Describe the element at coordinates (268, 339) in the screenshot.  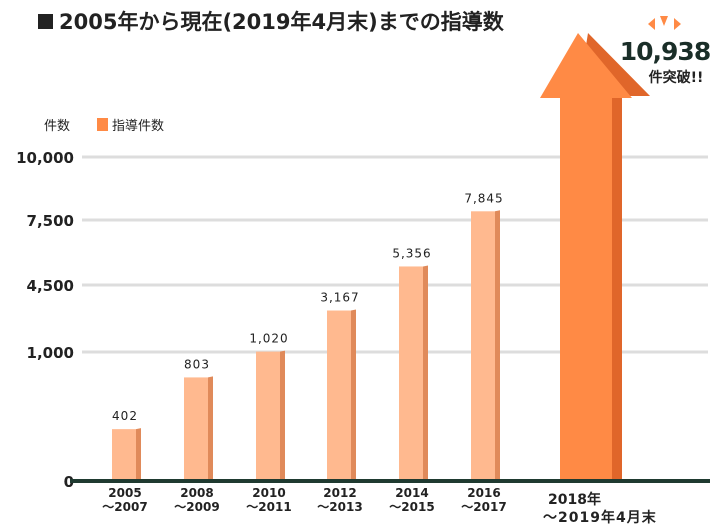
I see `bar-value-label: 1,020` at that location.